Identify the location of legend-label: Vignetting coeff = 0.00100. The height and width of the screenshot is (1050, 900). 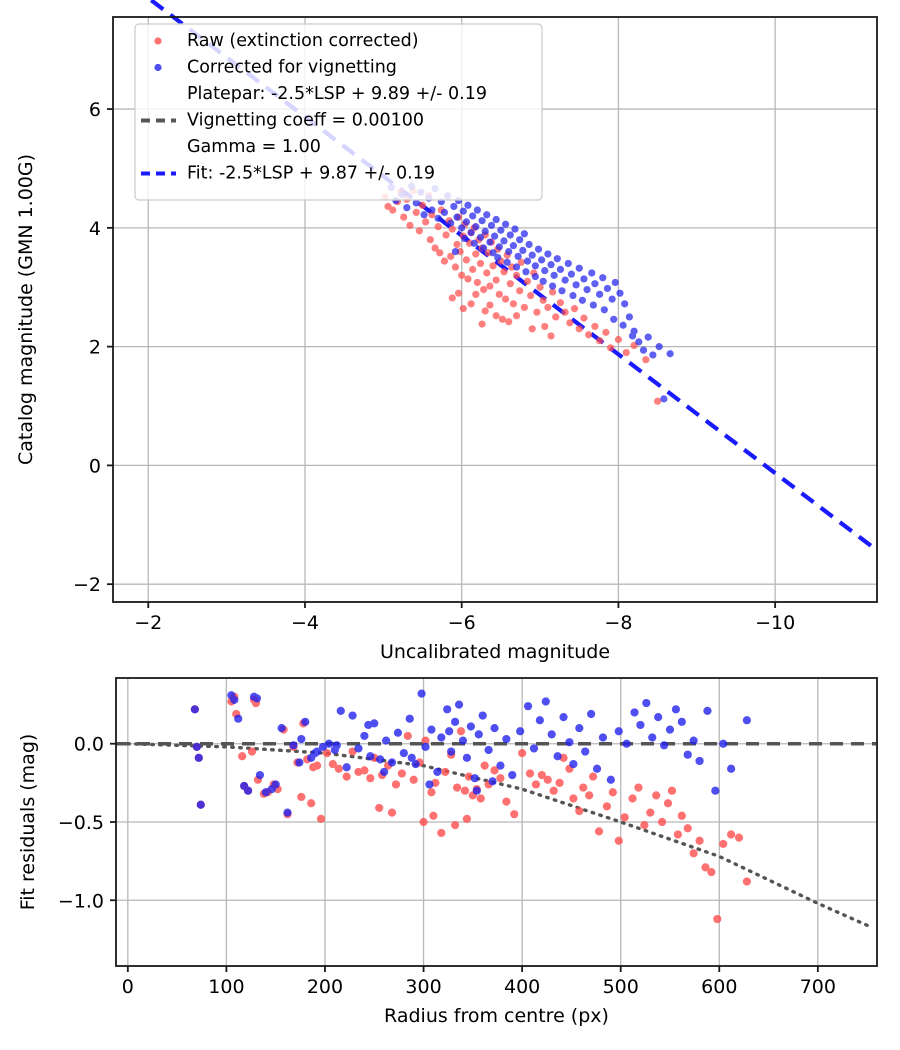
(305, 121).